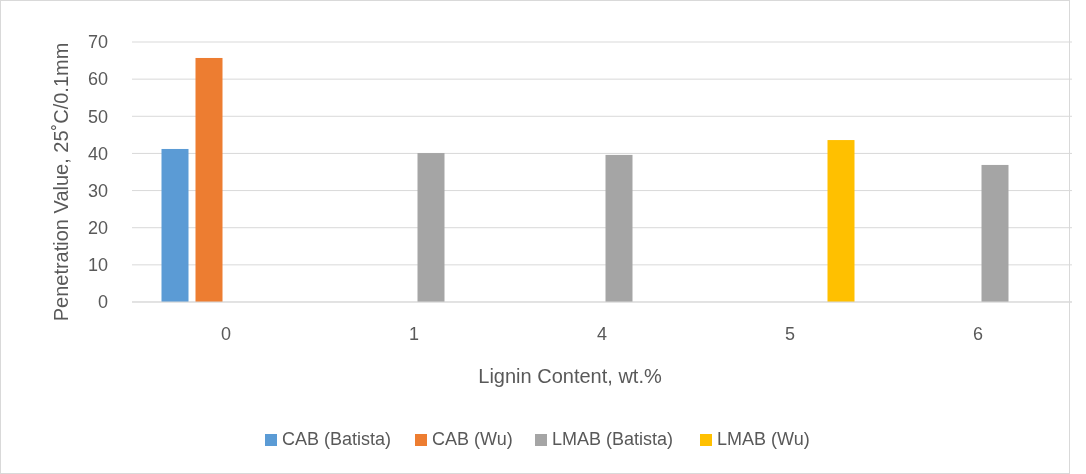  What do you see at coordinates (226, 334) in the screenshot?
I see `x-tick-label: 0` at bounding box center [226, 334].